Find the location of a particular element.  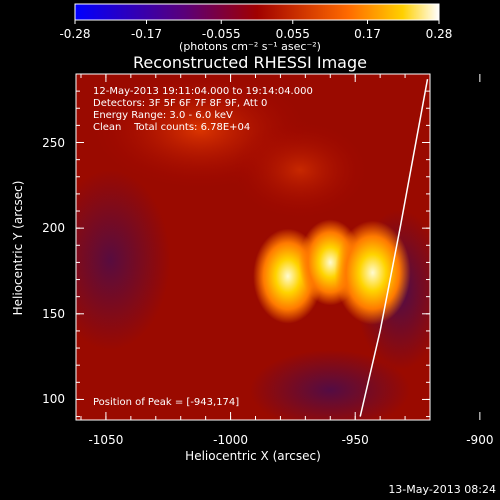

peak-position-label: Position of Peak = [-943,174] is located at coordinates (166, 402).